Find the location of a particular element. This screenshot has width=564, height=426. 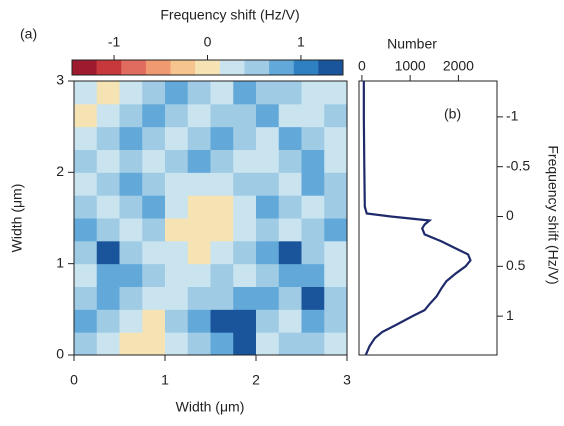

colorbar-tick-label: -1 is located at coordinates (114, 42).